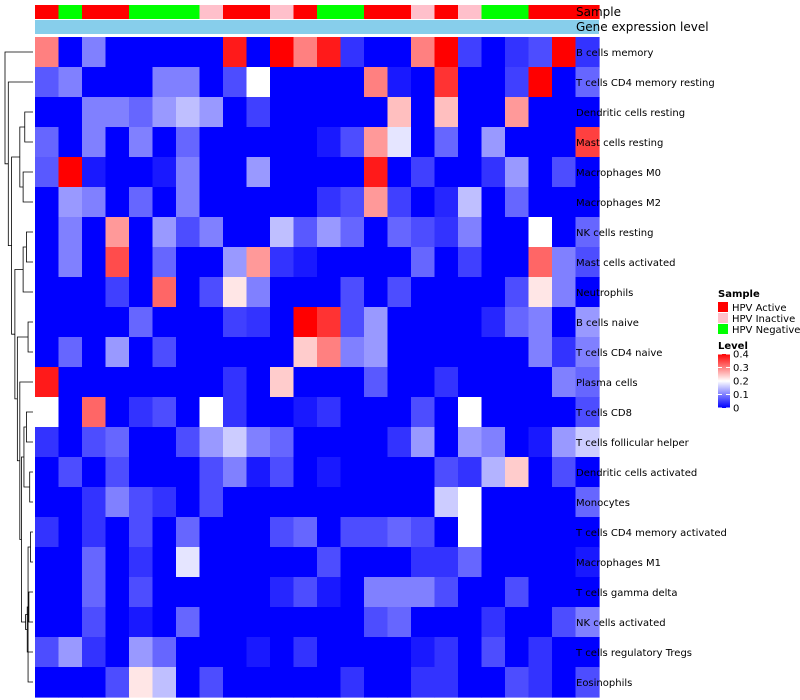  What do you see at coordinates (614, 53) in the screenshot?
I see `row-label: B cells memory` at bounding box center [614, 53].